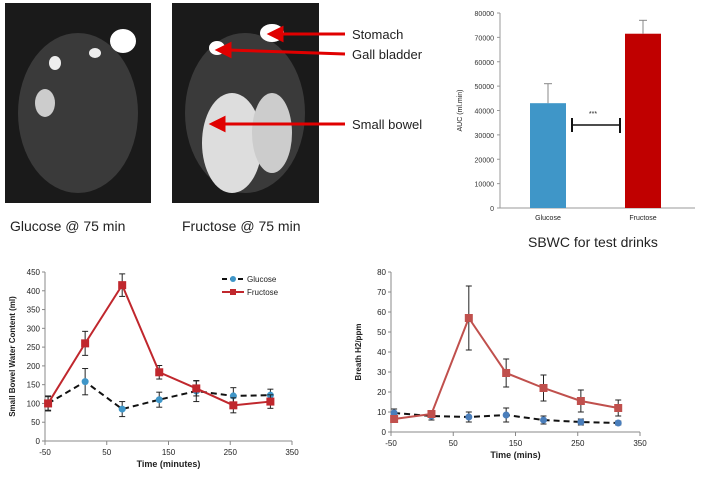 The image size is (720, 480). What do you see at coordinates (485, 14) in the screenshot?
I see `y-tick-label: 80000` at bounding box center [485, 14].